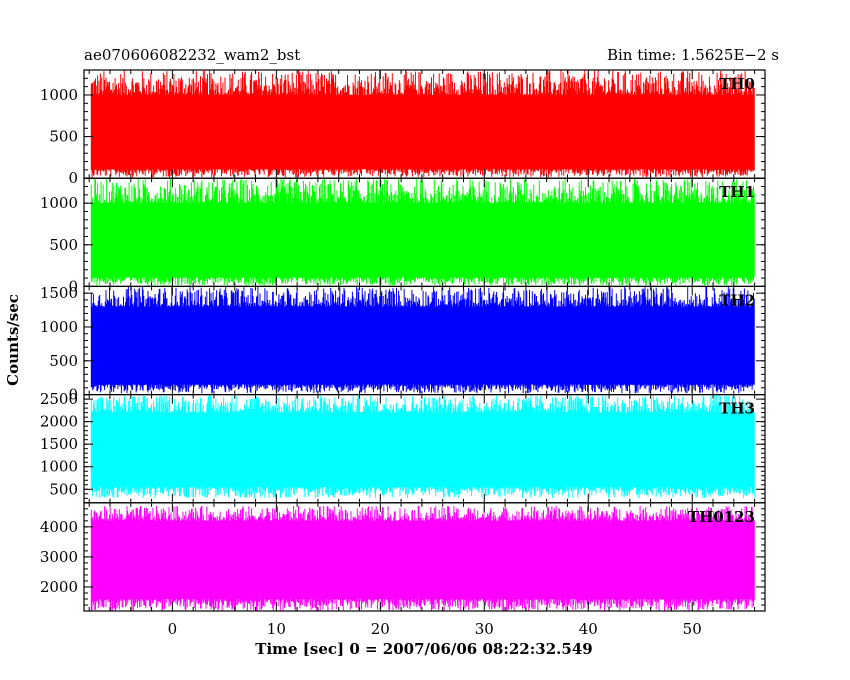 Image resolution: width=850 pixels, height=680 pixels. Describe the element at coordinates (737, 409) in the screenshot. I see `panel-label: TH3` at that location.